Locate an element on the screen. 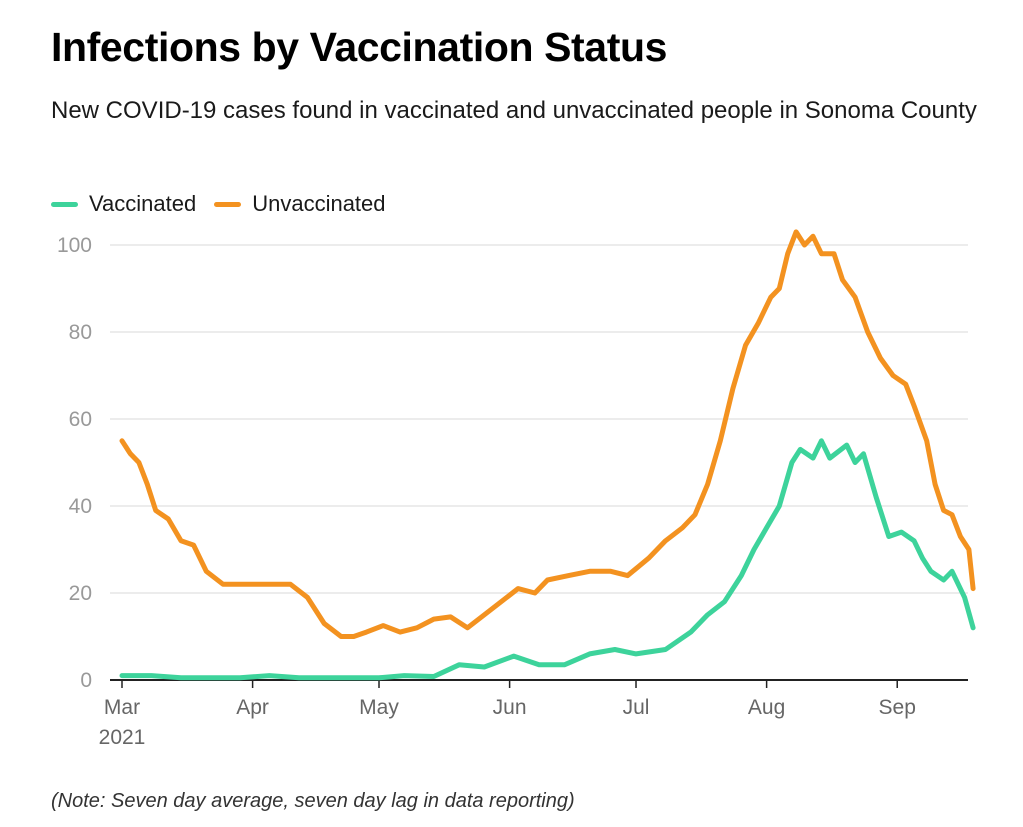  x-tick-label: Mar is located at coordinates (122, 707).